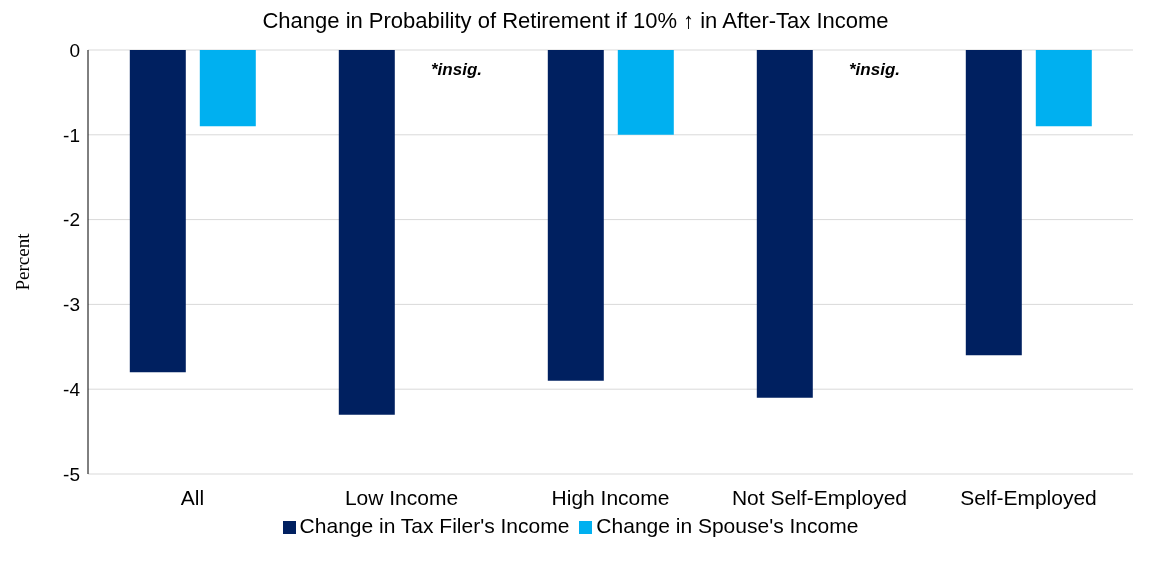 The image size is (1151, 562). I want to click on x-tick-label: All, so click(192, 497).